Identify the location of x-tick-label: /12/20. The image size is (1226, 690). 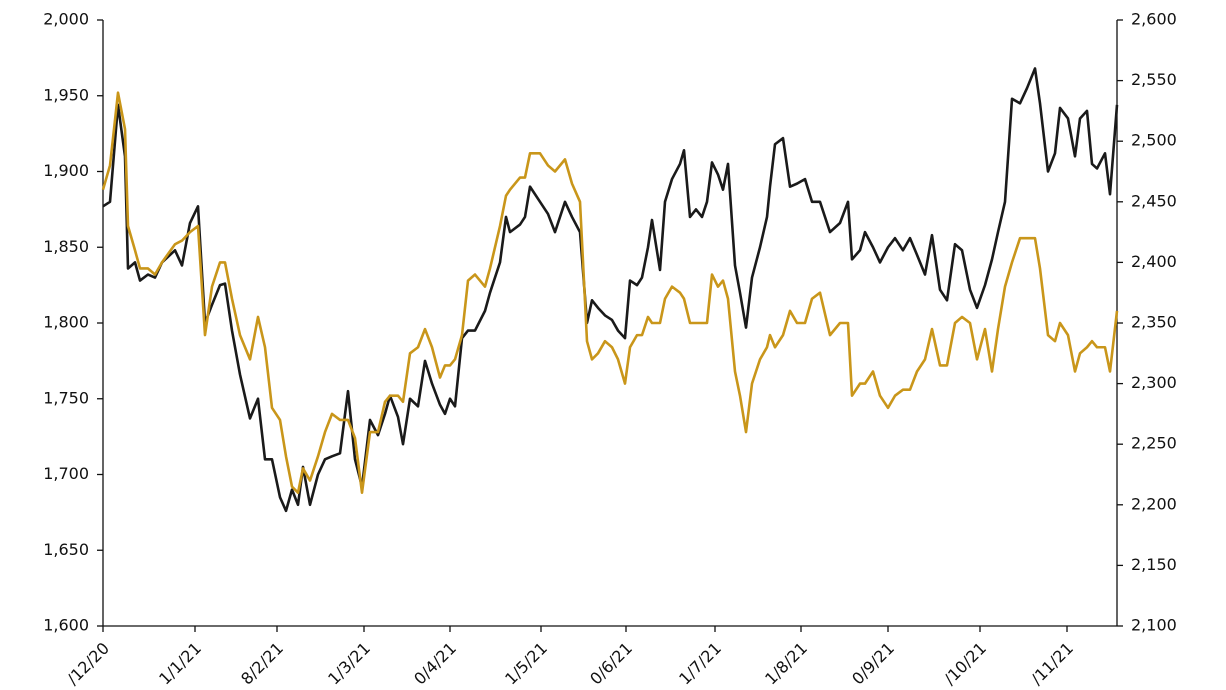
(88, 664).